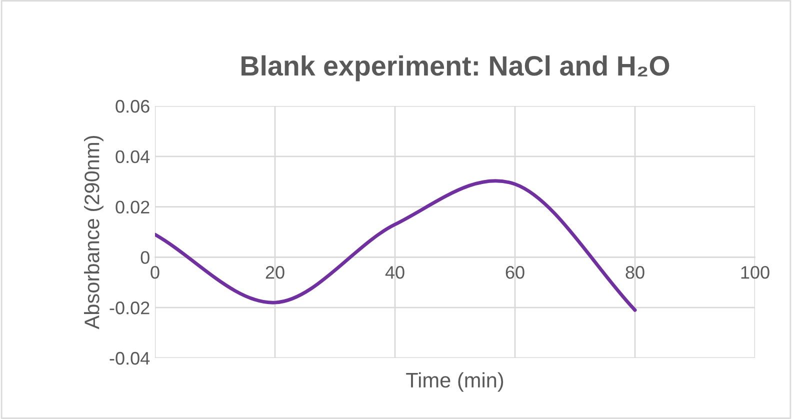 The width and height of the screenshot is (792, 419). I want to click on x-axis-title: Time (min), so click(455, 382).